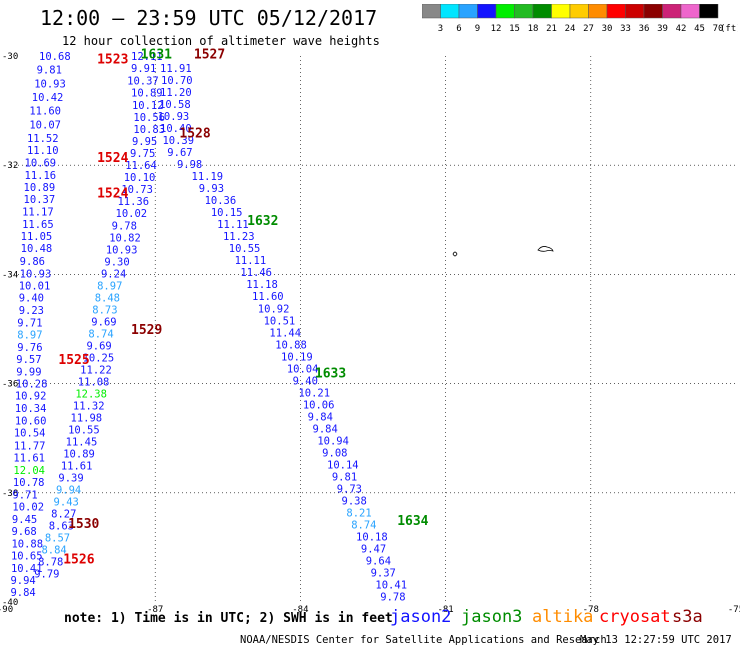  I want to click on wave-height-value: 10.36, so click(221, 201).